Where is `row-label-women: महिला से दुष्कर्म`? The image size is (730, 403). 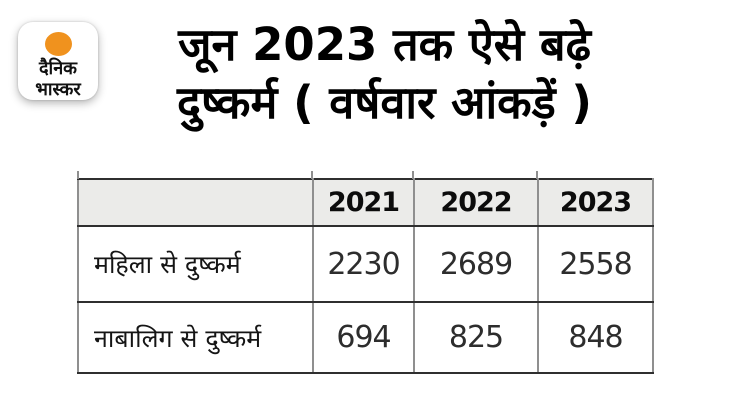 row-label-women: महिला से दुष्कर्म is located at coordinates (195, 264).